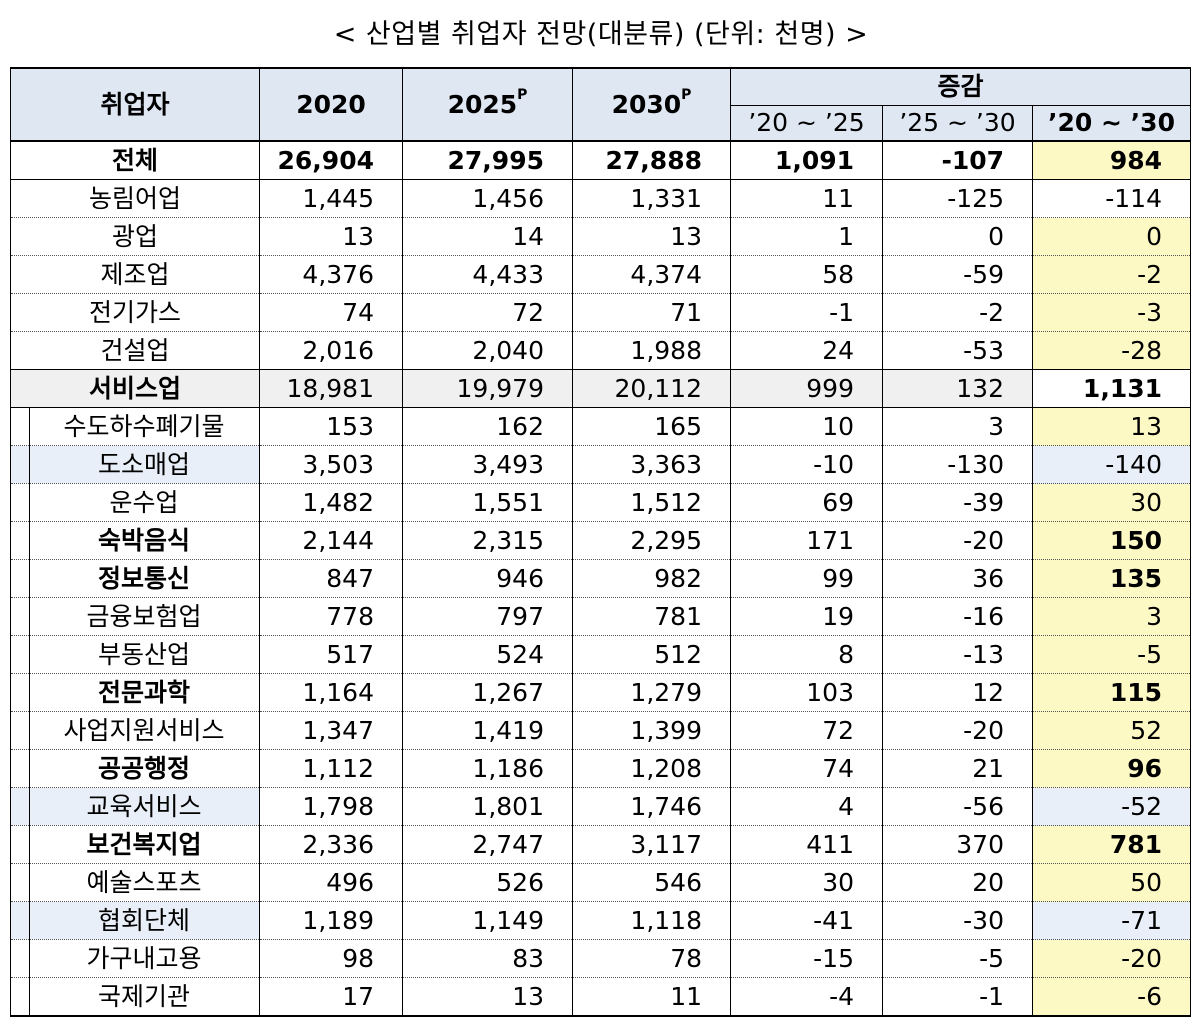 This screenshot has height=1024, width=1202. What do you see at coordinates (1111, 198) in the screenshot?
I see `cell-change-20-30: -114` at bounding box center [1111, 198].